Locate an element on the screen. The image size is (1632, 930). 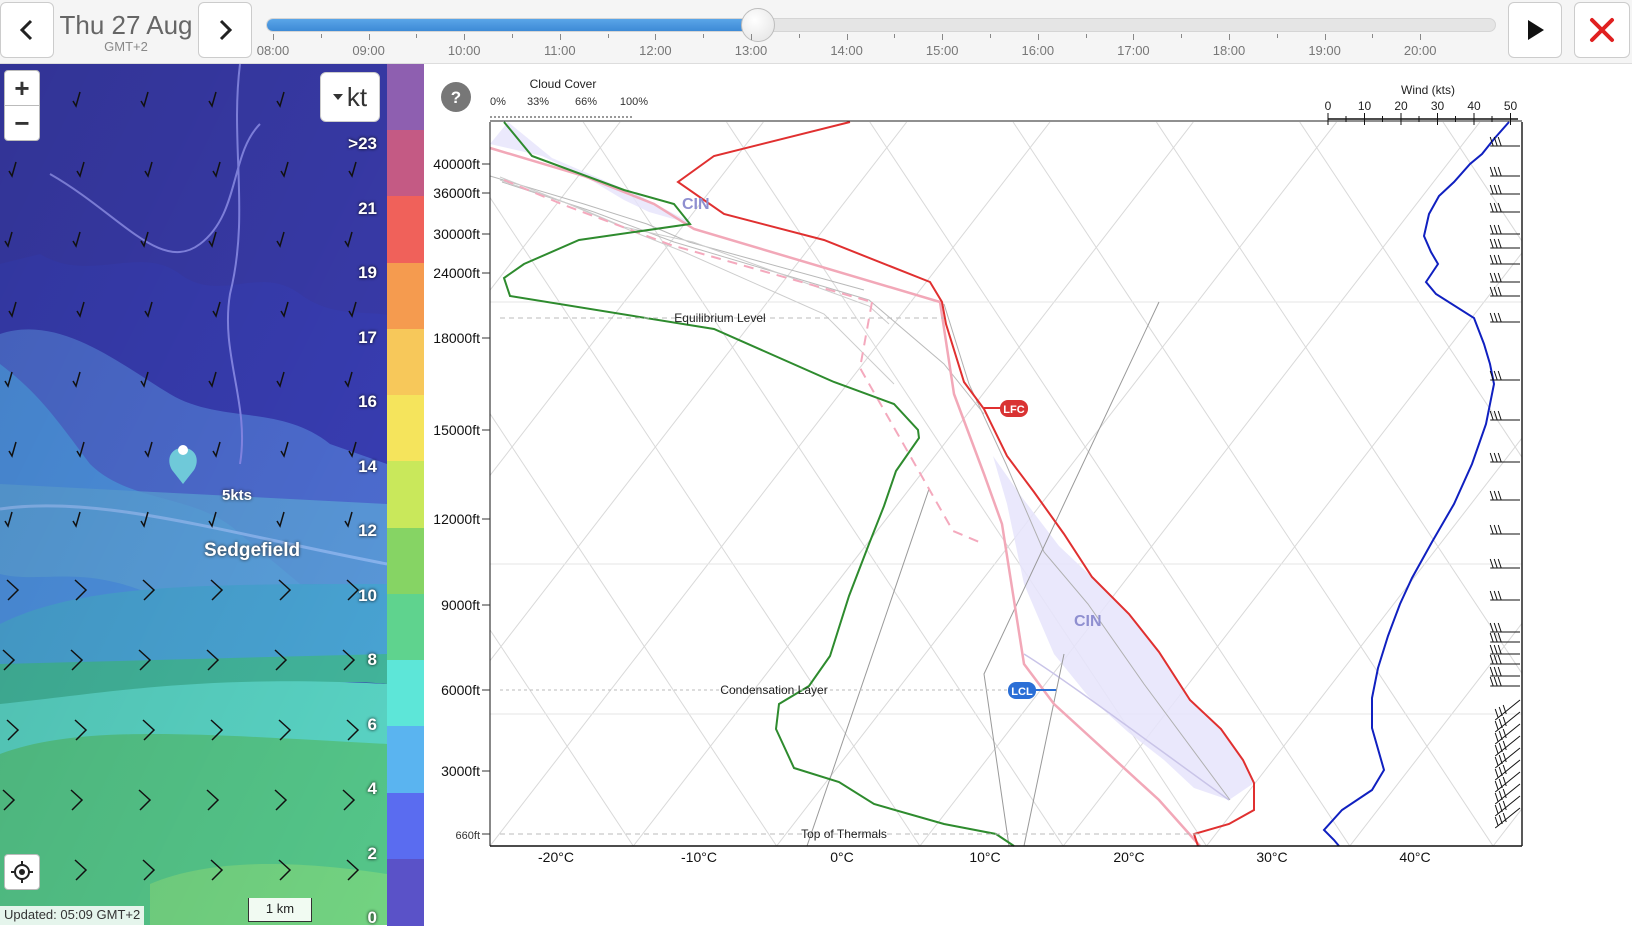
zoom-in-button: + is located at coordinates (22, 88).